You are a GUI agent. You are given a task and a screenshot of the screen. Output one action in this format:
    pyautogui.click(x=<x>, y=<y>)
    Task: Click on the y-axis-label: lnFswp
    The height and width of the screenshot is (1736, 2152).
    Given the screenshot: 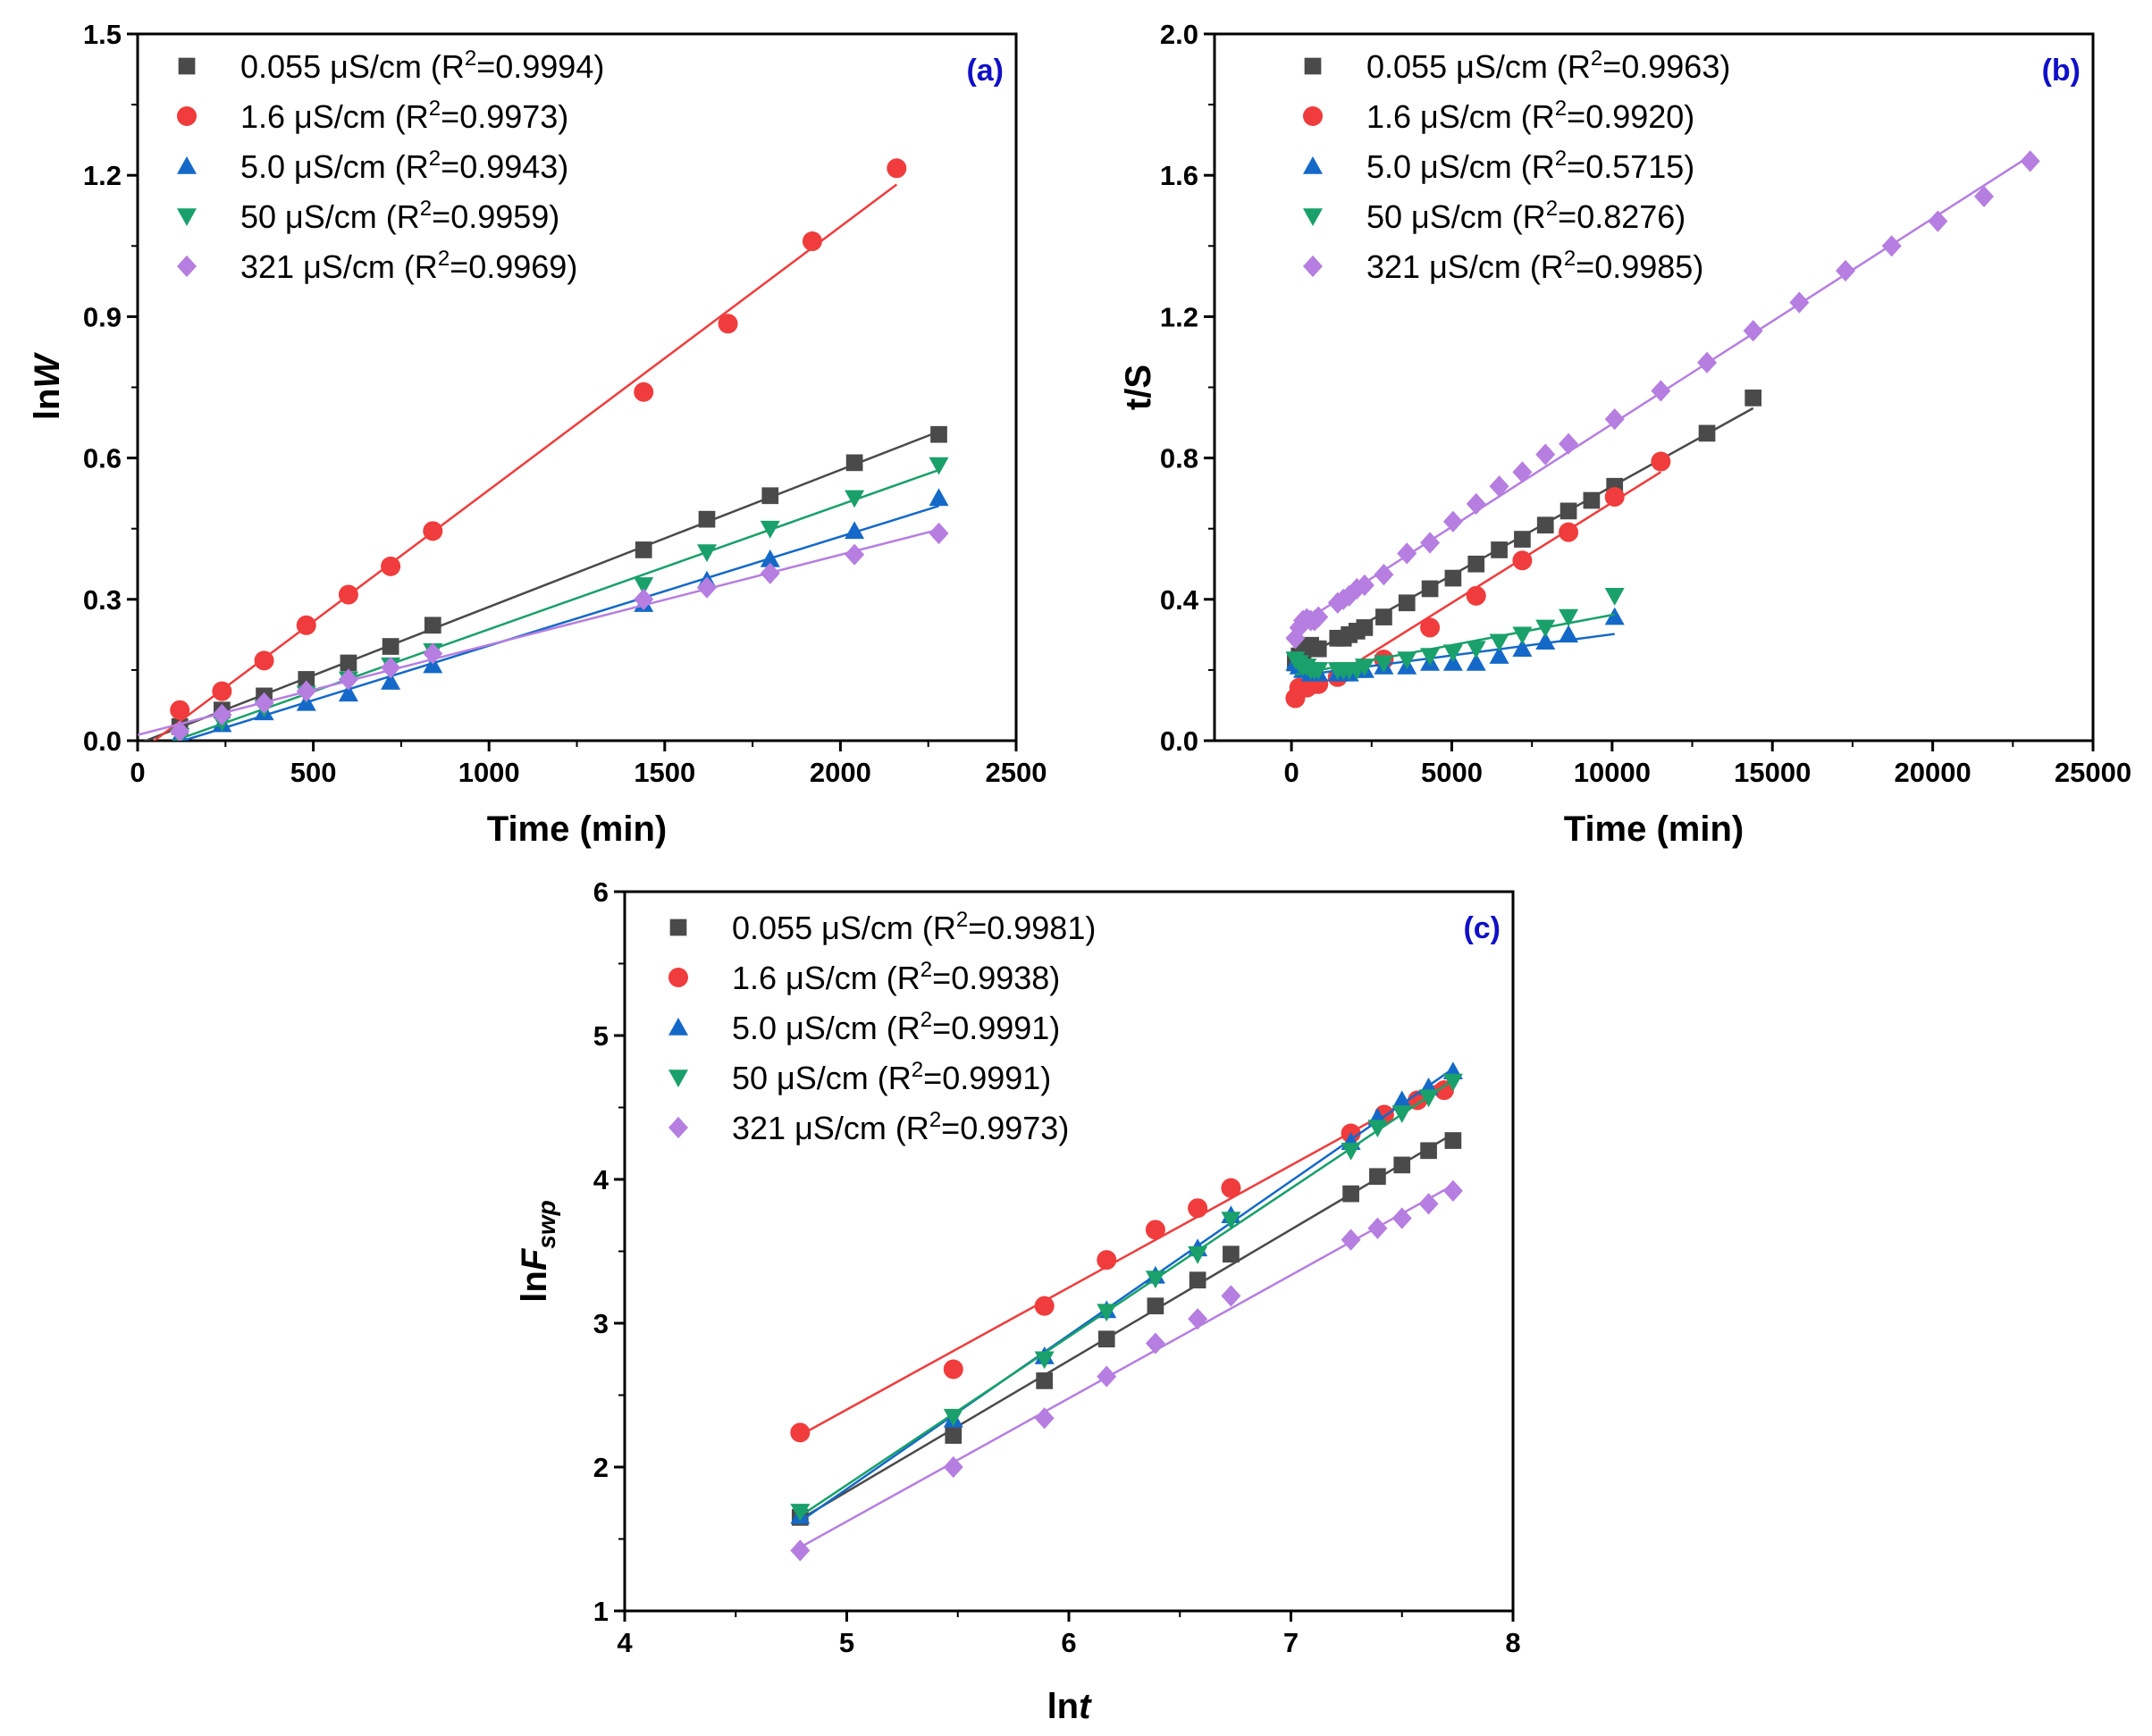 What is the action you would take?
    pyautogui.click(x=537, y=1251)
    